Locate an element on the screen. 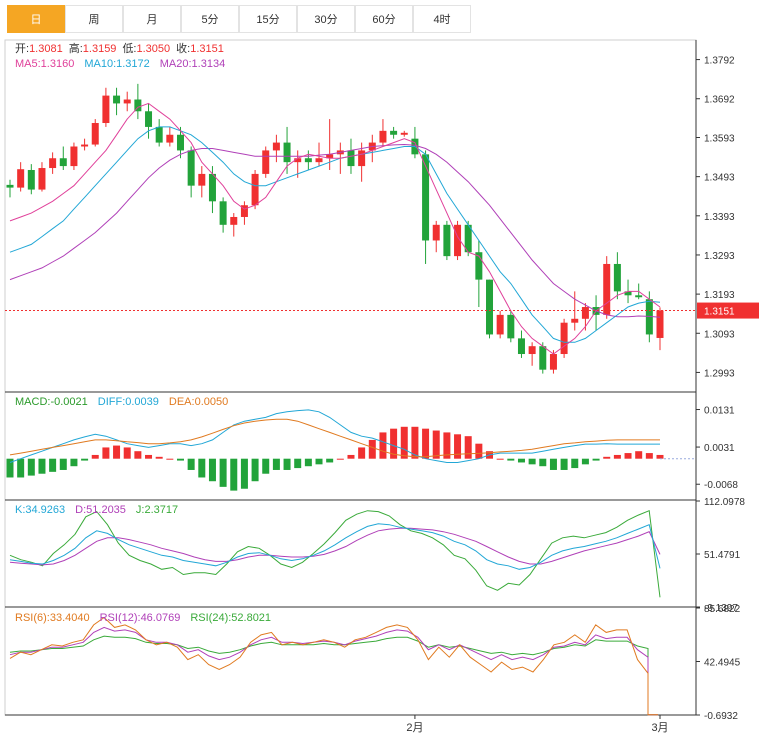 This screenshot has height=748, width=769. macd-tick-label-1: 0.0031 is located at coordinates (719, 448).